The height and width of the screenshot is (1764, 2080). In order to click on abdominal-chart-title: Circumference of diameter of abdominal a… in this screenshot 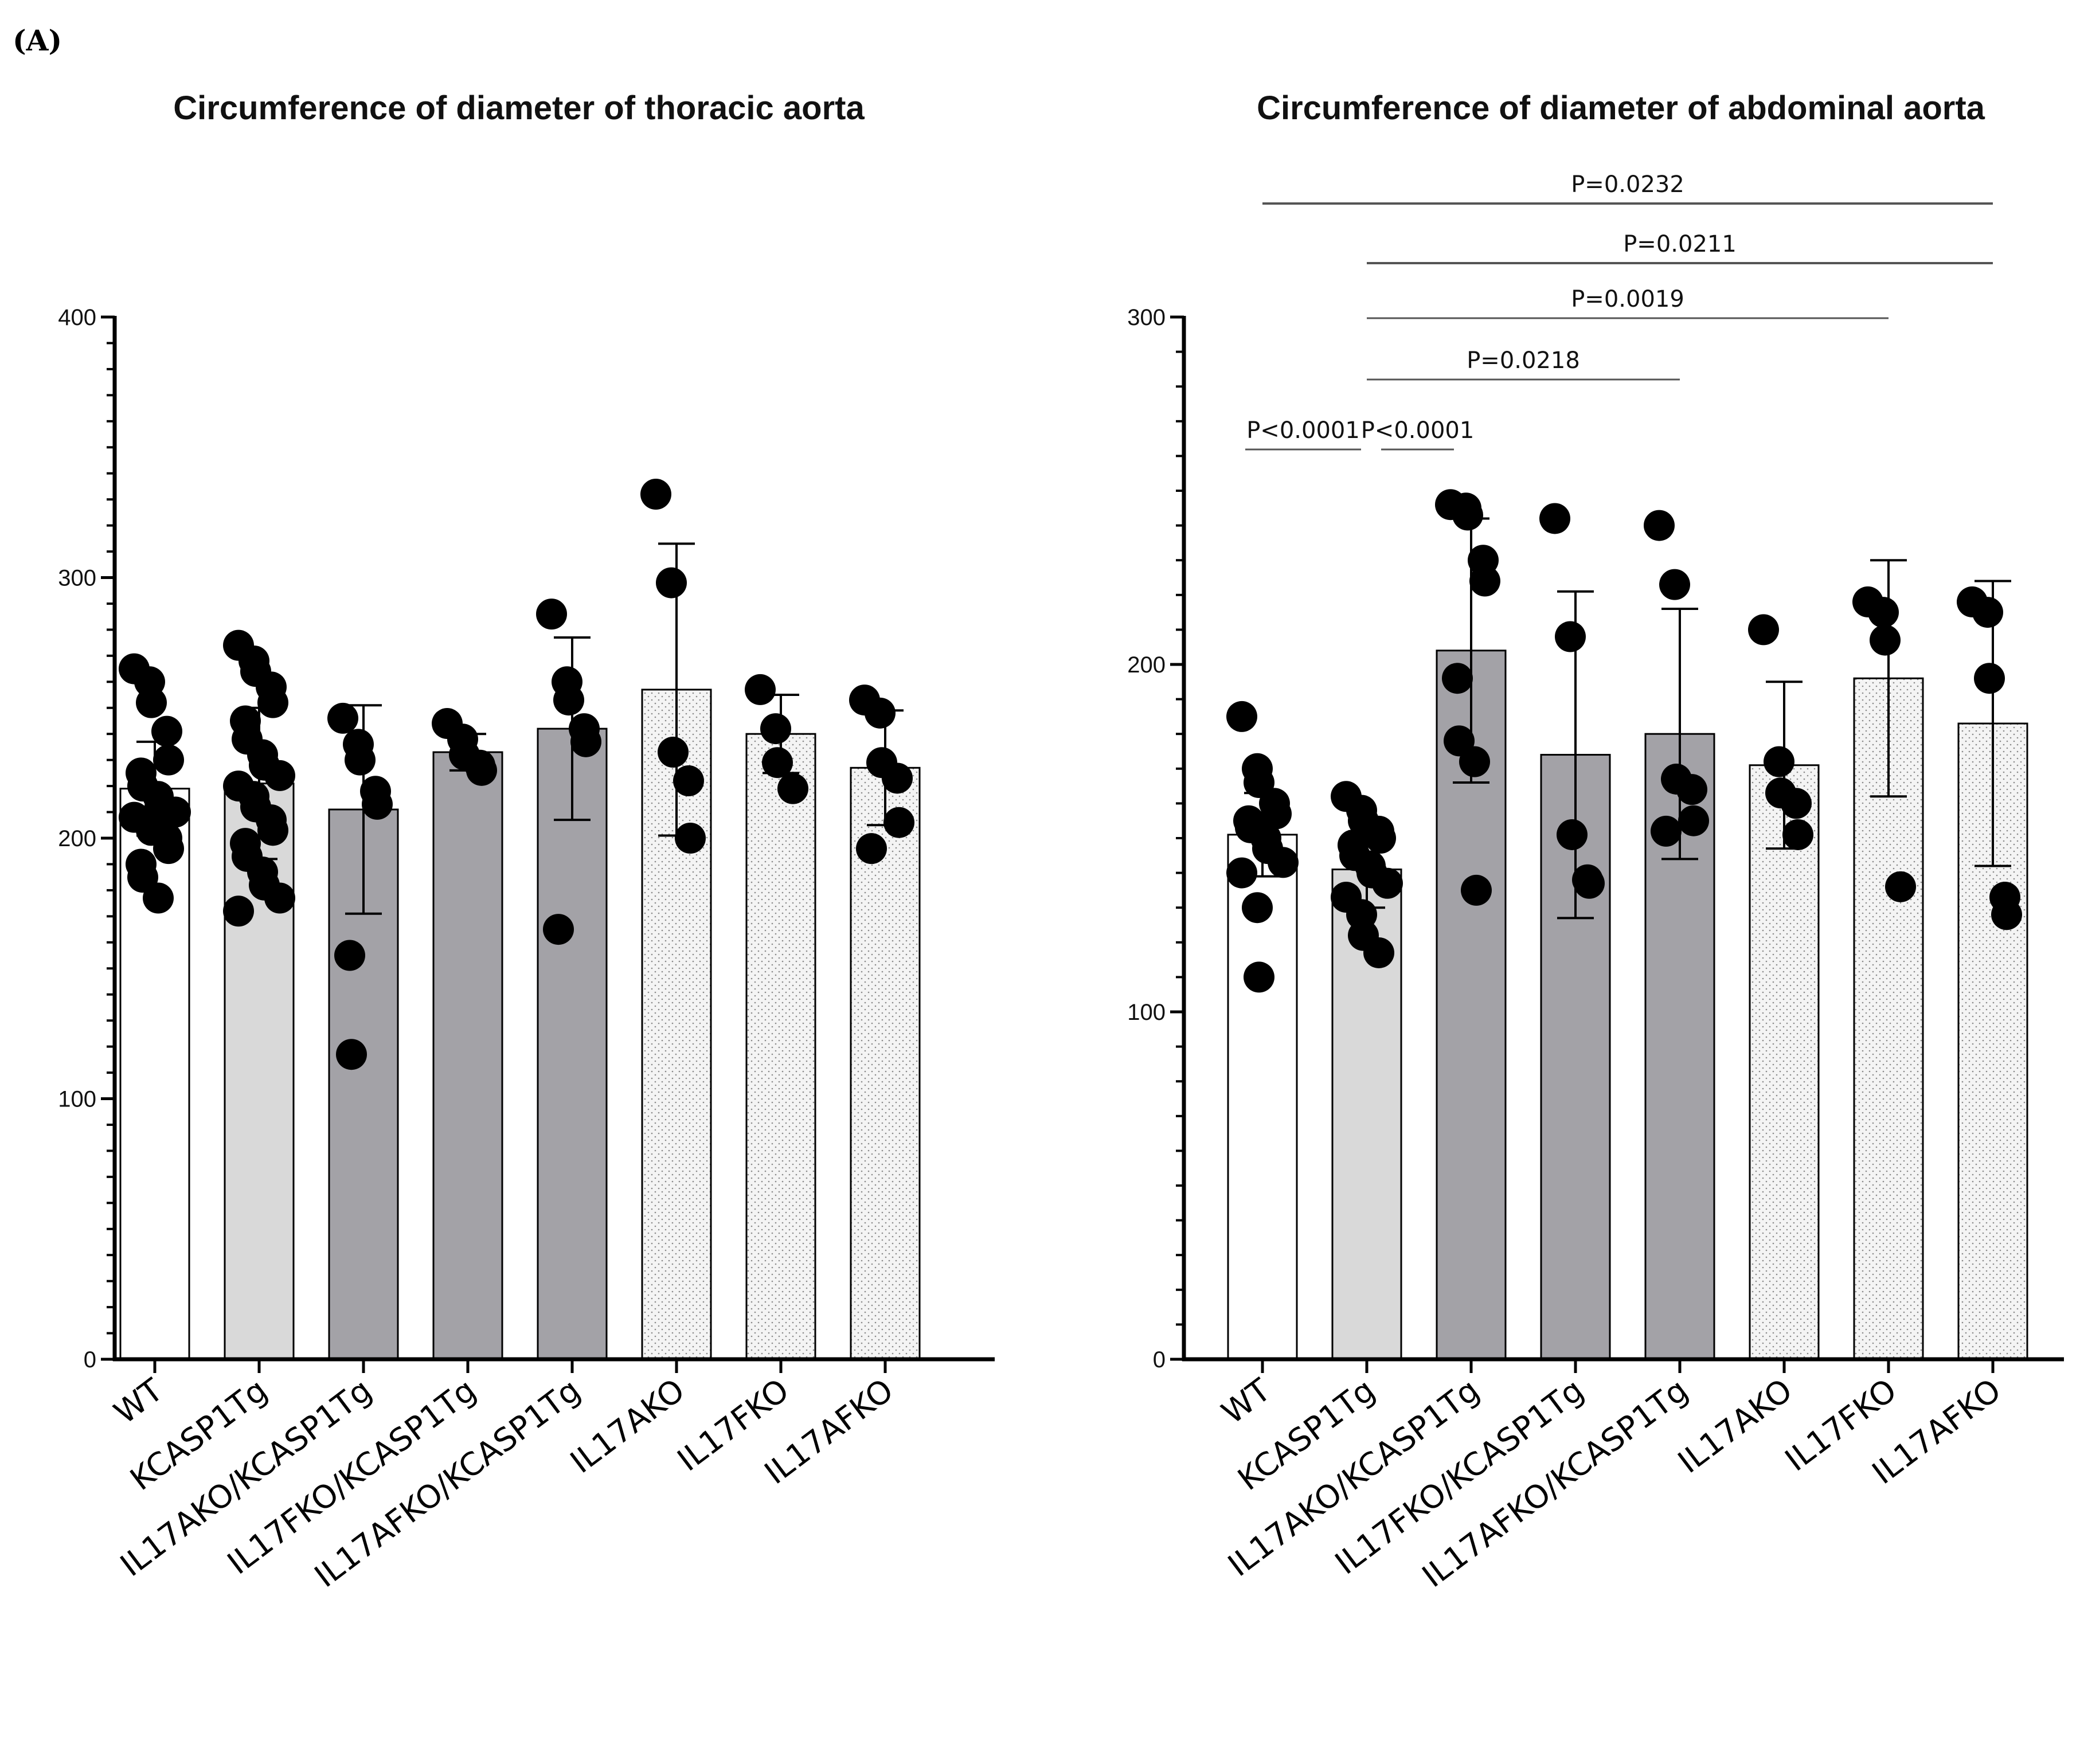, I will do `click(1621, 108)`.